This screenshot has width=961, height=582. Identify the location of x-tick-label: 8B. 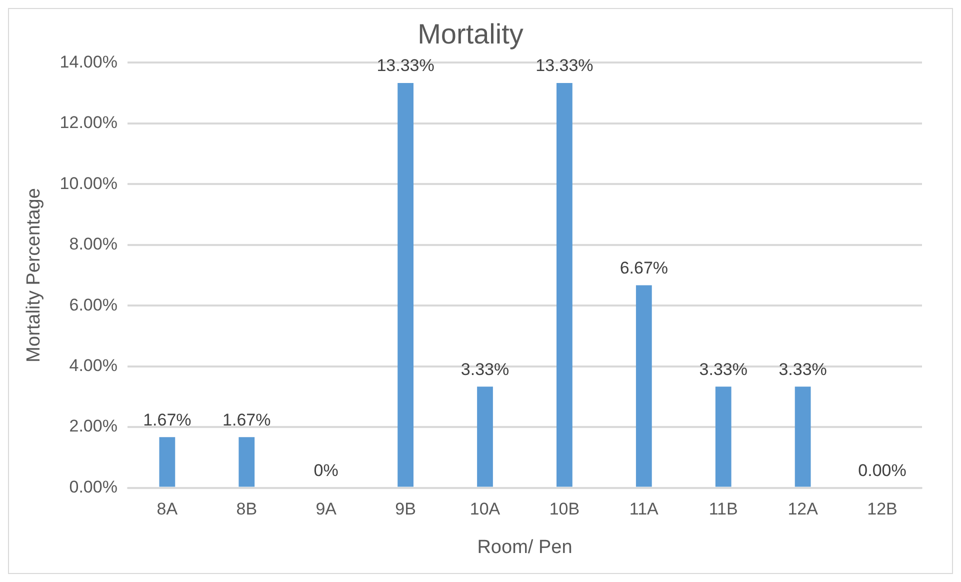
(247, 509).